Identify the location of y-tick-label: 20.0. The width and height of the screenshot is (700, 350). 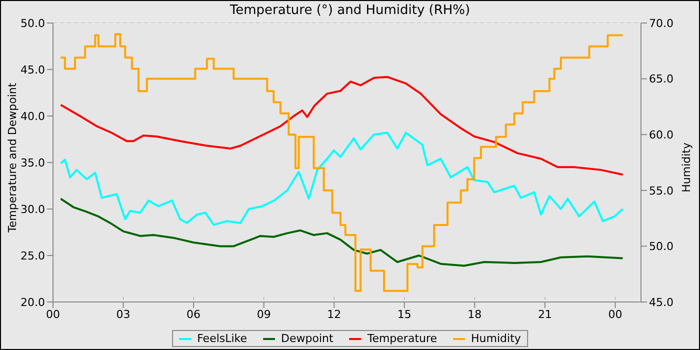
(32, 302).